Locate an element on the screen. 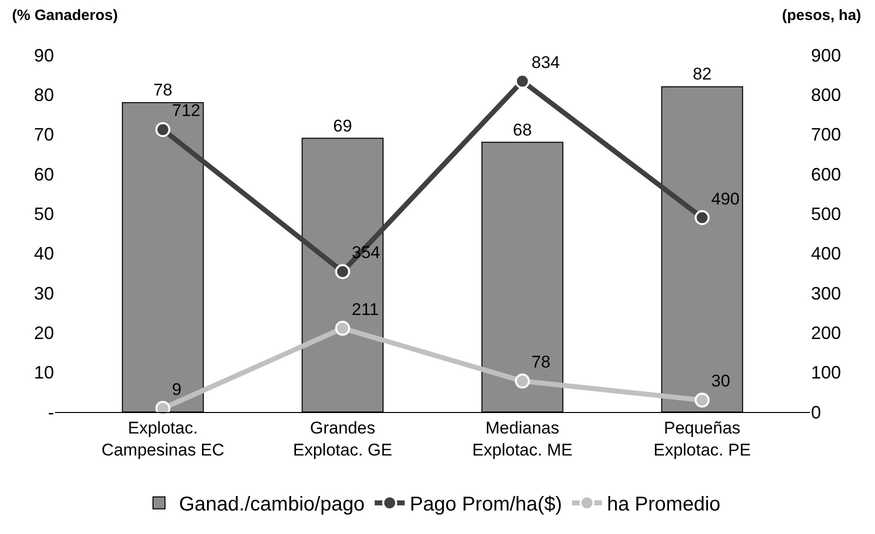 The width and height of the screenshot is (875, 534). data-label: 30 is located at coordinates (720, 381).